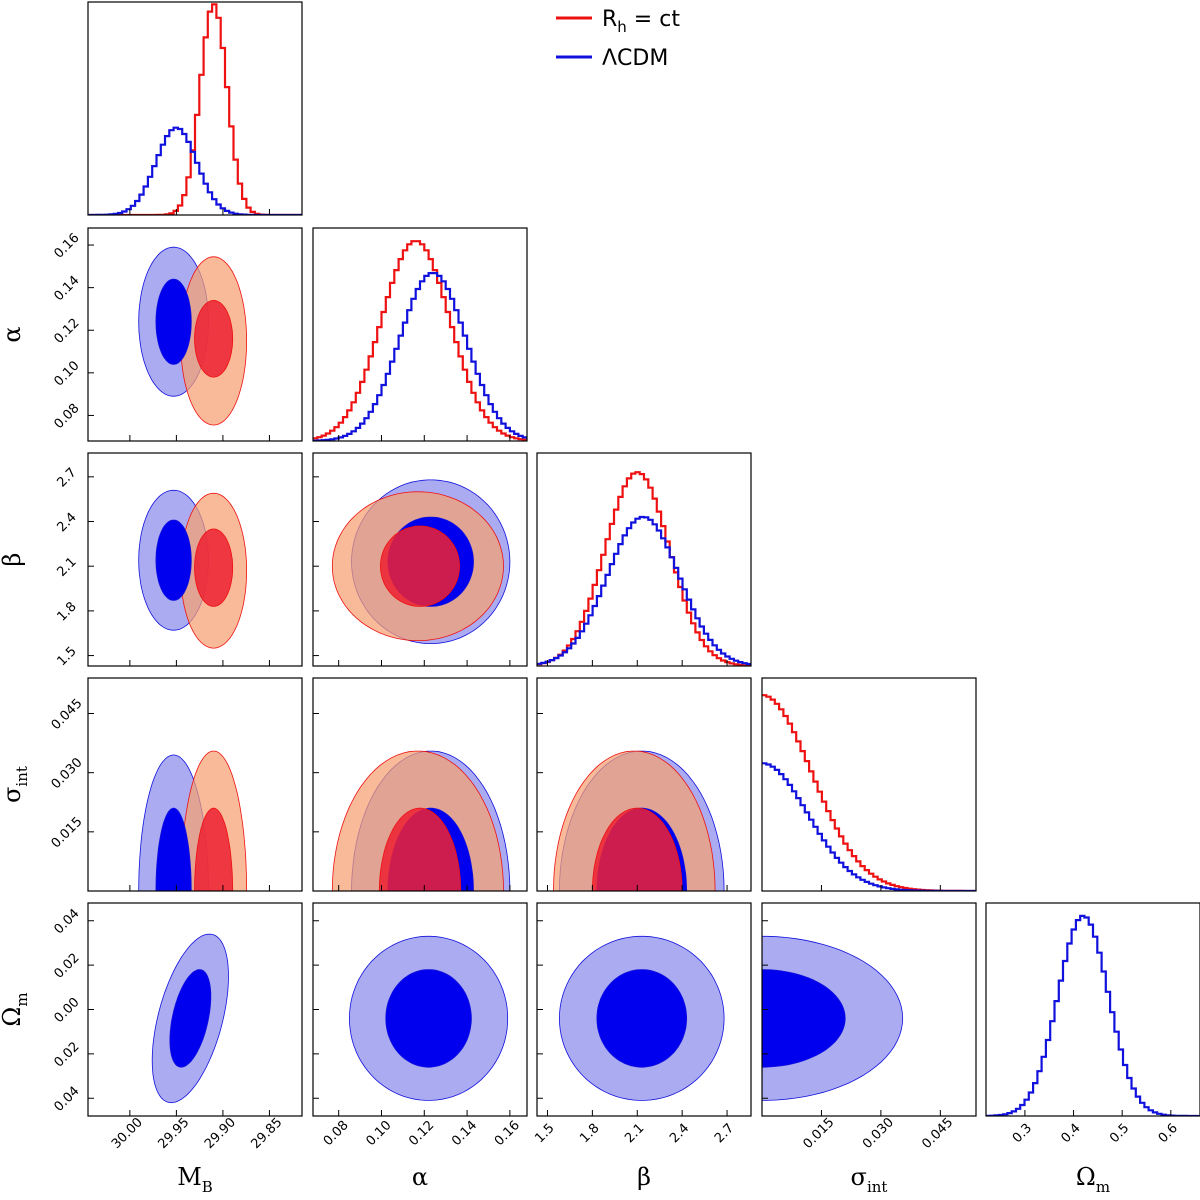 This screenshot has height=1200, width=1200. What do you see at coordinates (869, 1179) in the screenshot?
I see `x-axis-label-sigma_int: σint` at bounding box center [869, 1179].